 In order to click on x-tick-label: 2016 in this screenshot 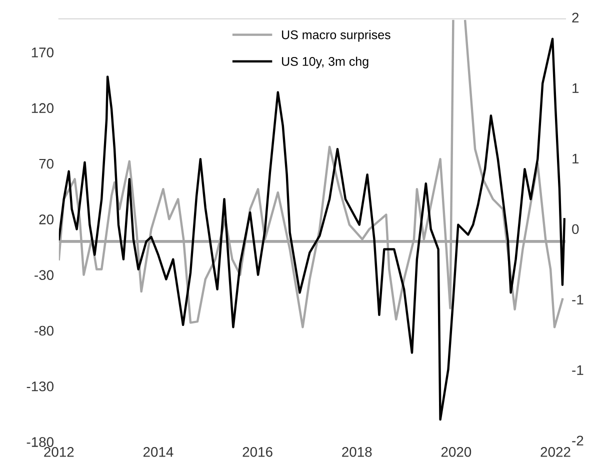, I will do `click(257, 452)`.